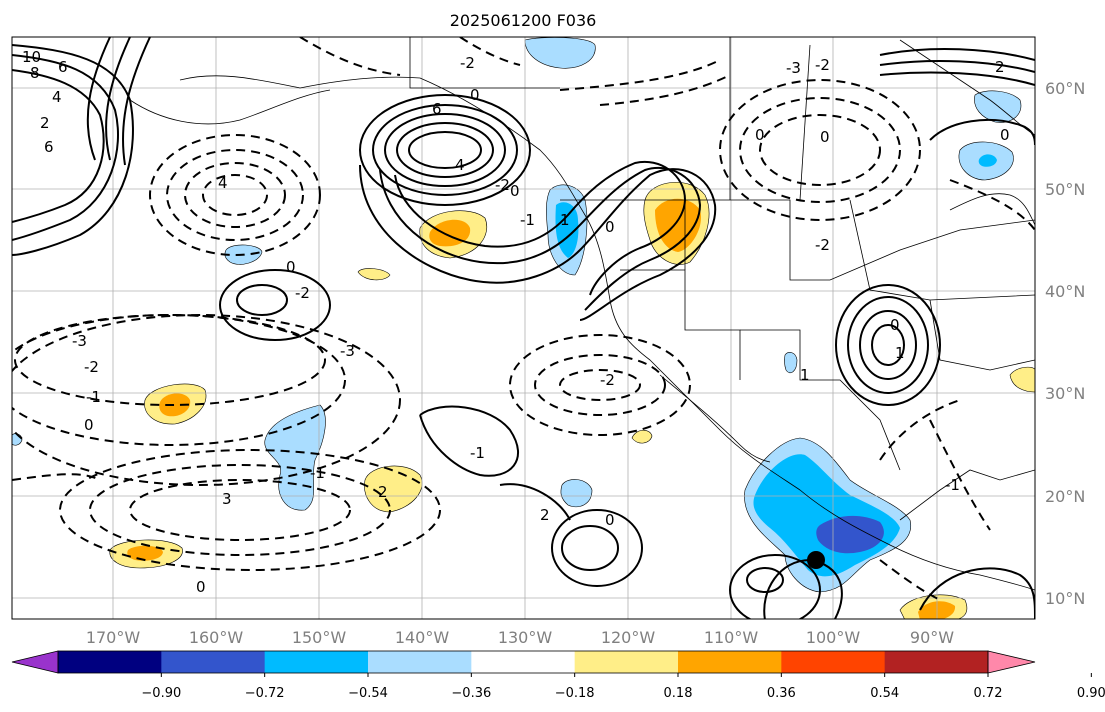 Image resolution: width=1105 pixels, height=712 pixels. Describe the element at coordinates (113, 637) in the screenshot. I see `lon-label: 170°W` at that location.